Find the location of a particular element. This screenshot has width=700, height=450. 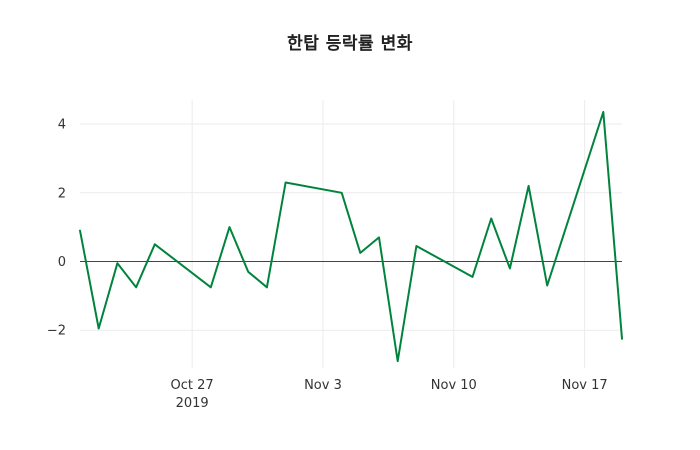

y-tick-label: 0 is located at coordinates (62, 262).